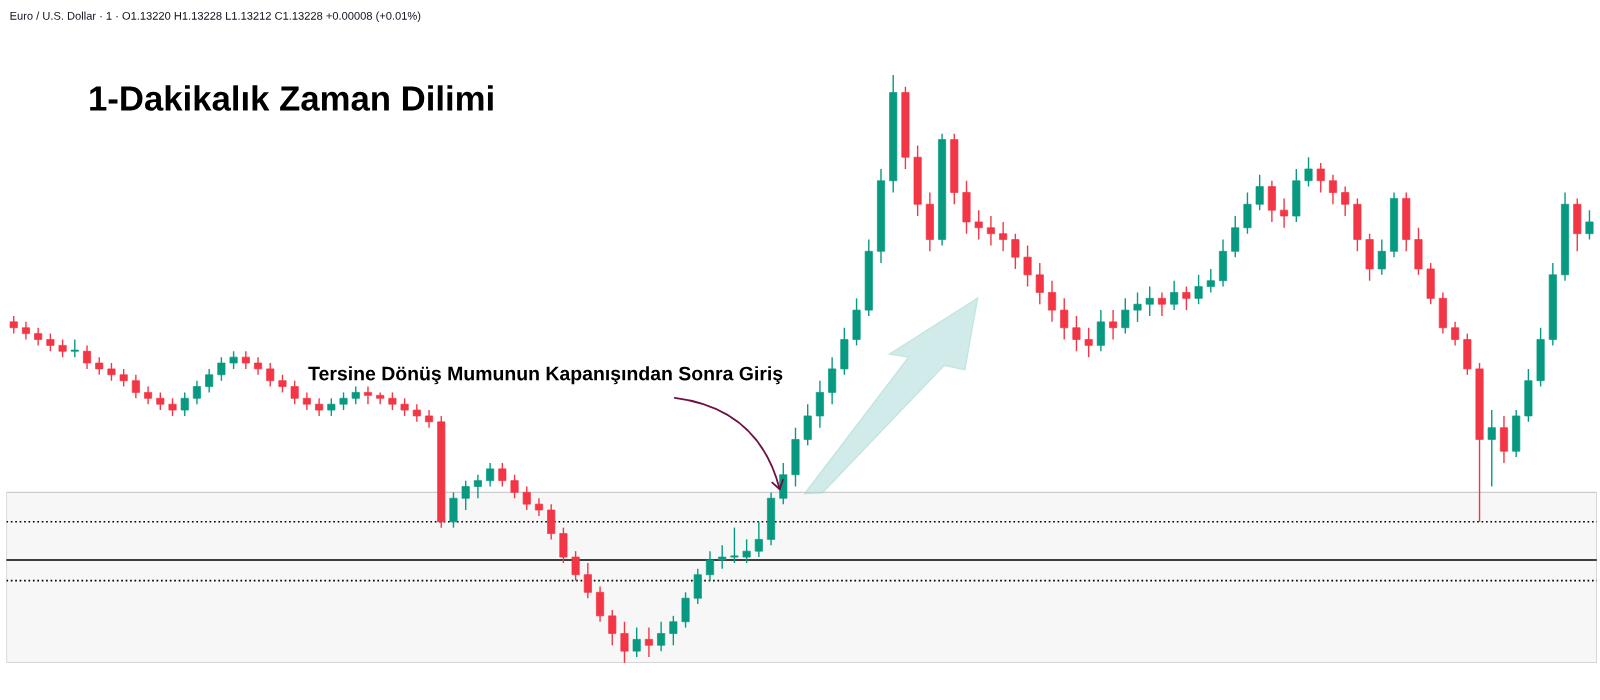 This screenshot has width=1600, height=700. Describe the element at coordinates (291, 98) in the screenshot. I see `chart-title: 1-Dakikalık Zaman Dilimi` at that location.